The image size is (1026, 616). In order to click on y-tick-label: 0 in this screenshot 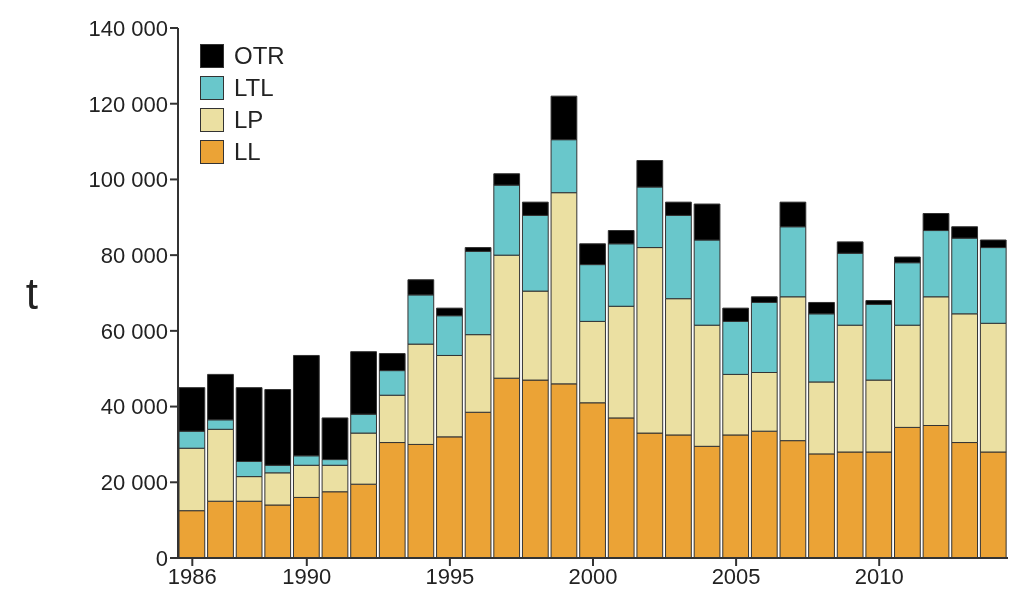, I will do `click(161, 558)`.